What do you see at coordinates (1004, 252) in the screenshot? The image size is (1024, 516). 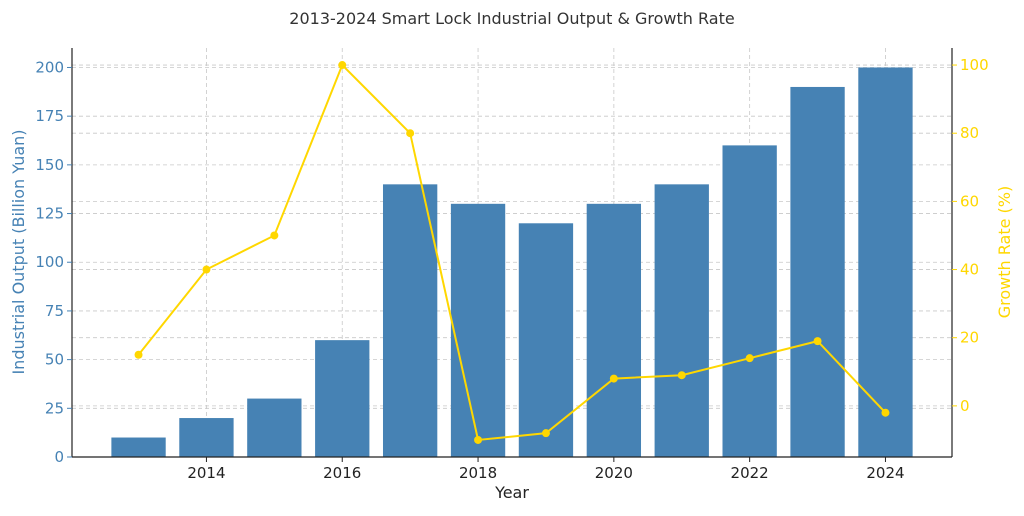 I see `y2-axis-label: Growth Rate (%)` at bounding box center [1004, 252].